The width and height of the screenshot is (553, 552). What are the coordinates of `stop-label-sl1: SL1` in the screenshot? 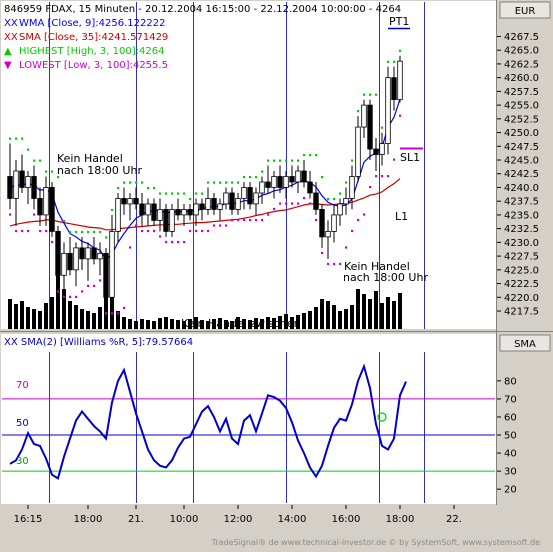 It's located at (410, 157).